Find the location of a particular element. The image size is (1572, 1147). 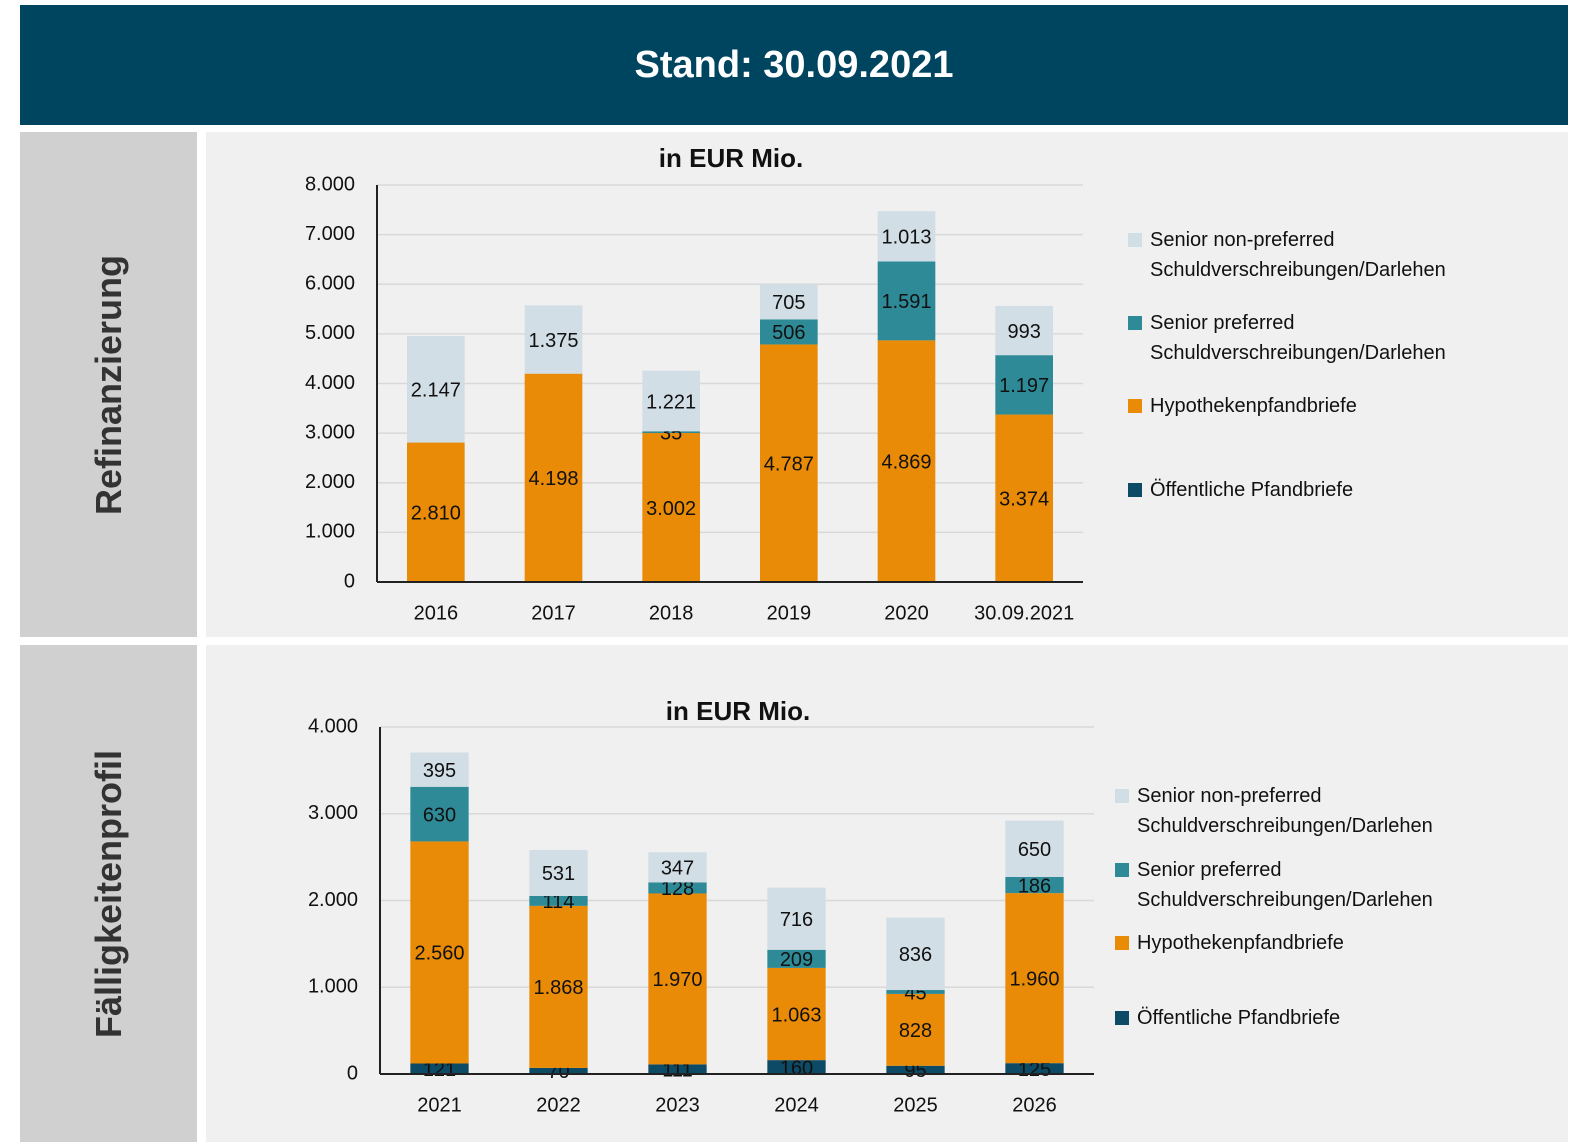

data-label: 1.960 is located at coordinates (1034, 979).